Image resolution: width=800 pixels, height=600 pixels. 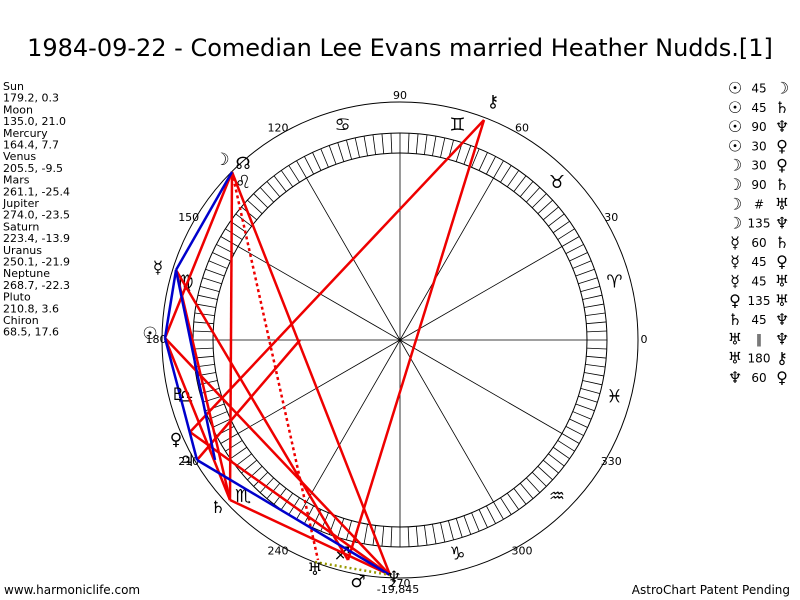 What do you see at coordinates (357, 582) in the screenshot?
I see `planet-glyph: ♂` at bounding box center [357, 582].